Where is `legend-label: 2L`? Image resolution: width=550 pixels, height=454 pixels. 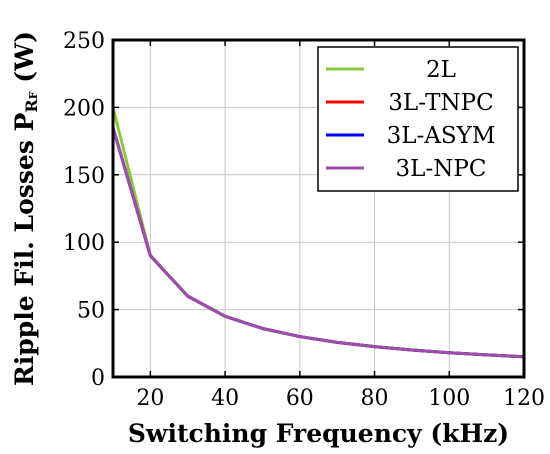
legend-label: 2L is located at coordinates (441, 70).